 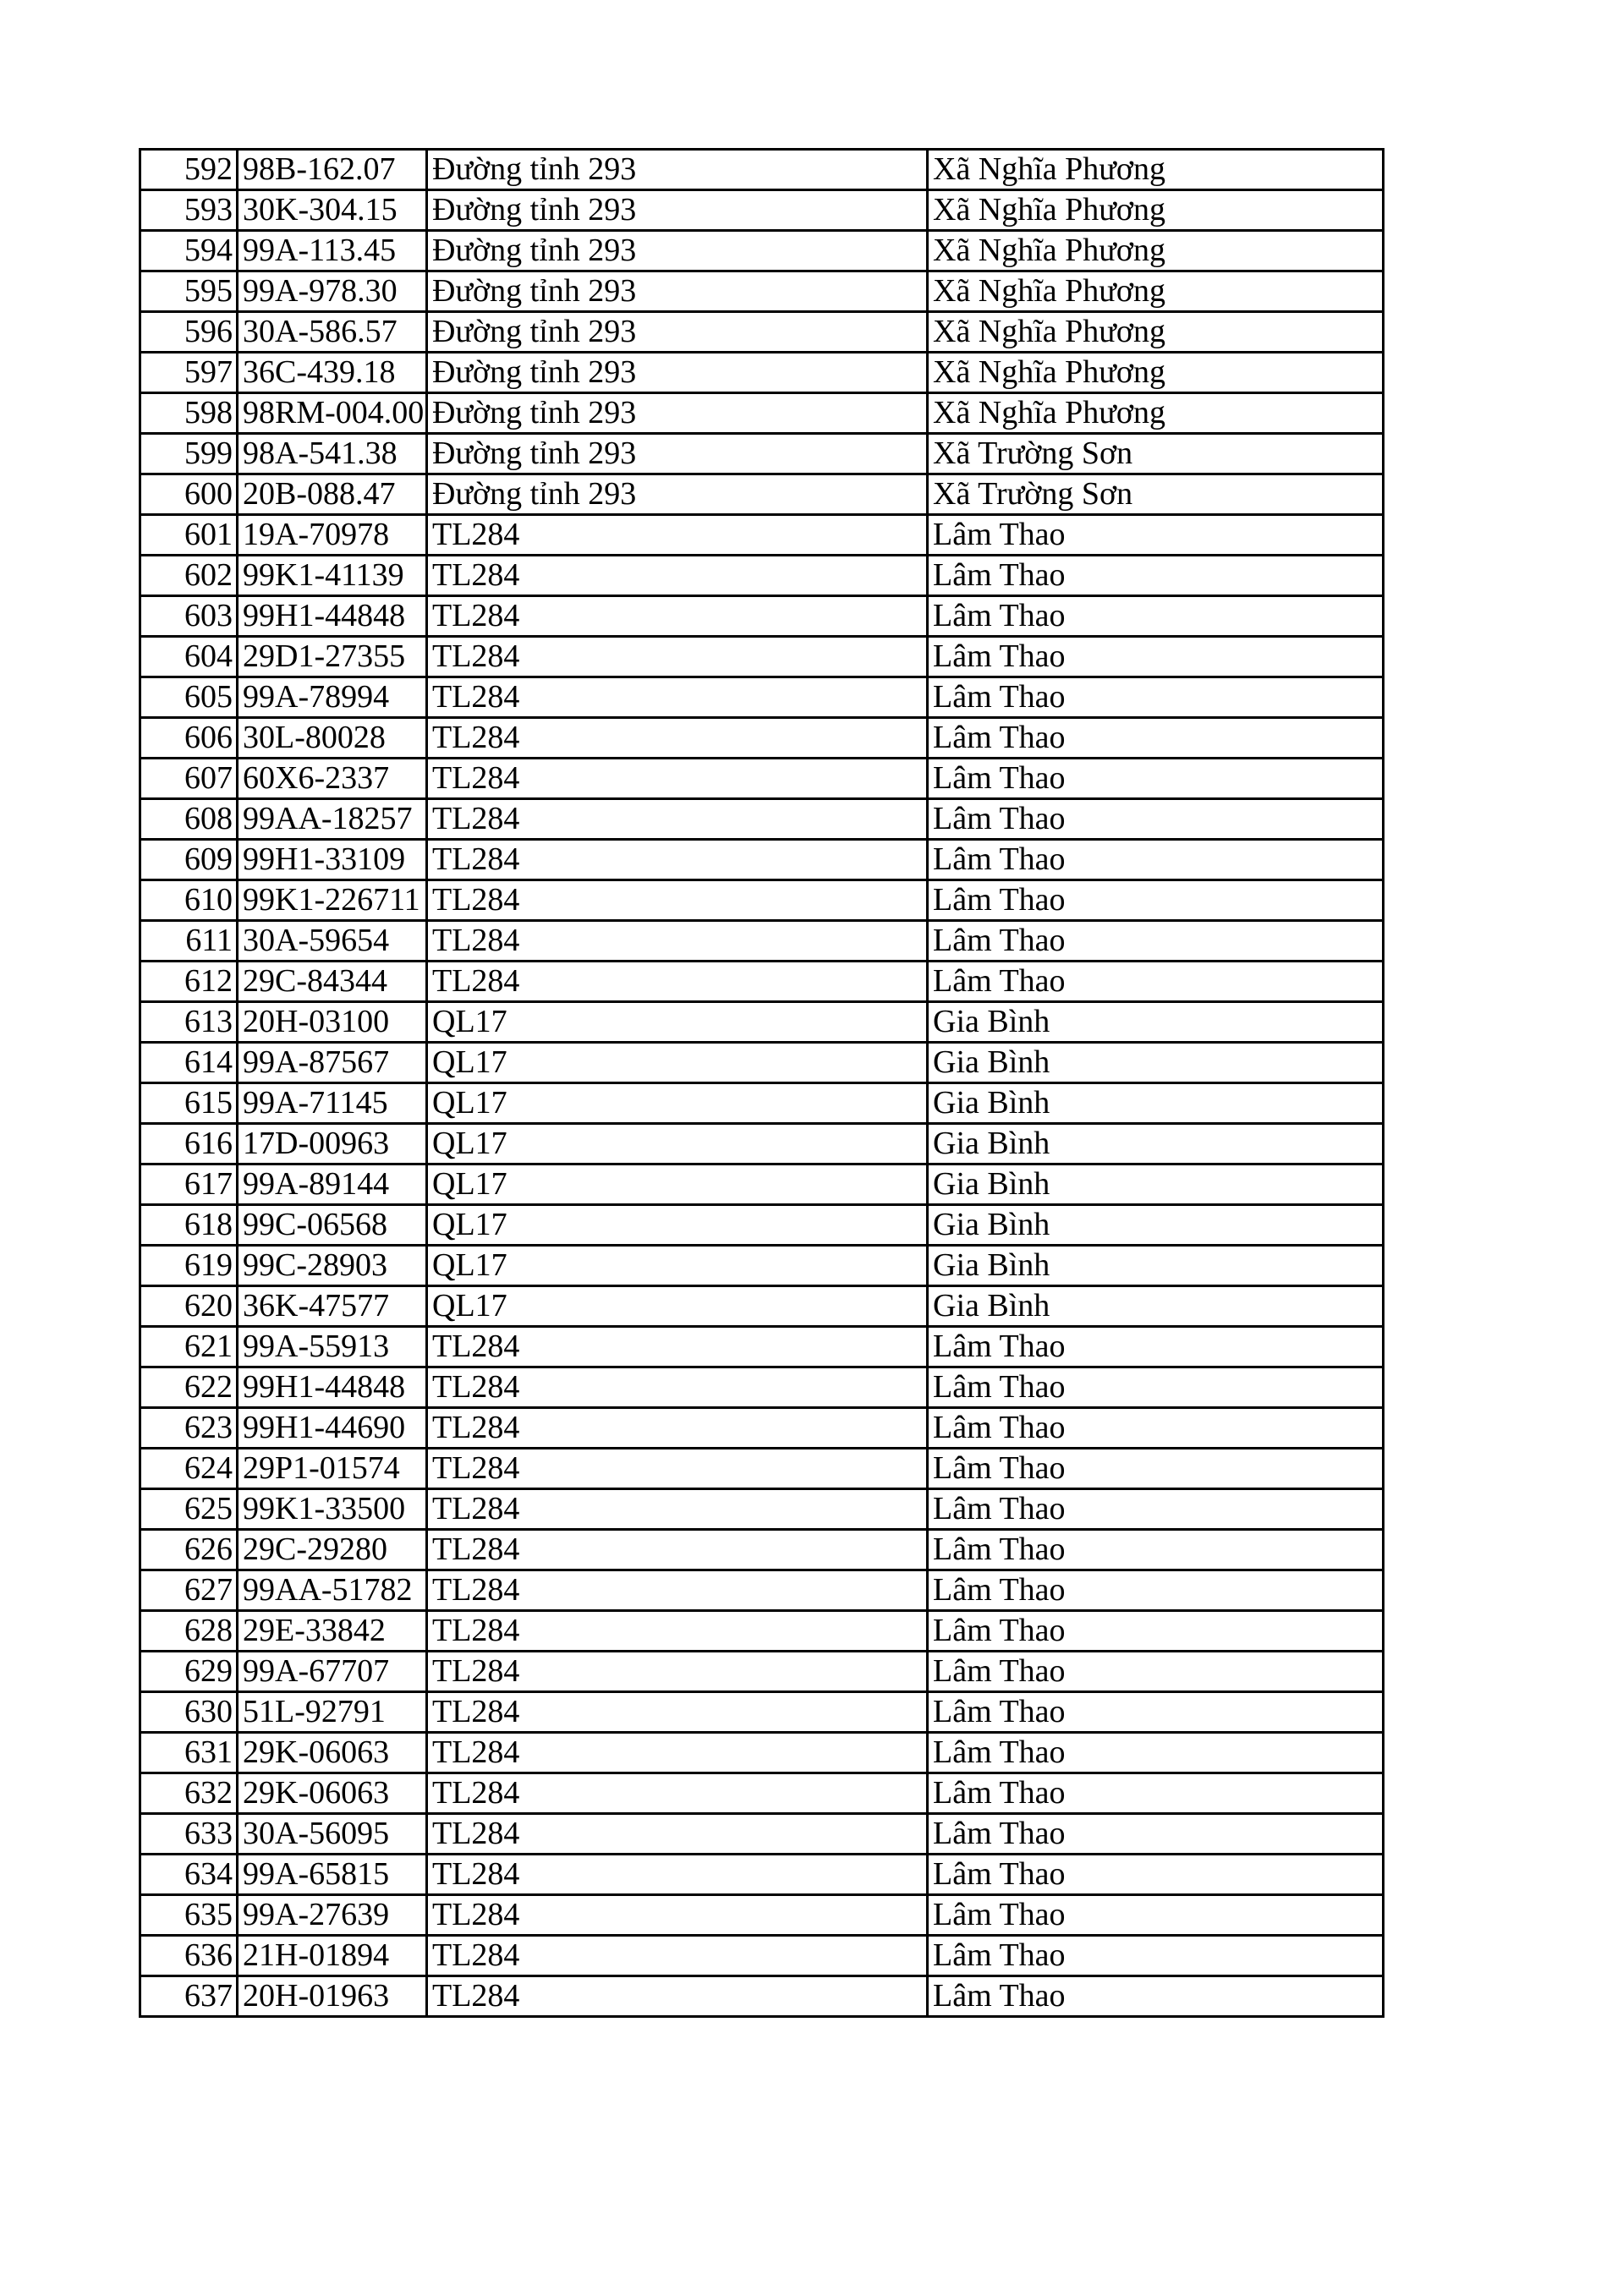 What do you see at coordinates (332, 495) in the screenshot?
I see `license-plate-cell: 20B-088.47` at bounding box center [332, 495].